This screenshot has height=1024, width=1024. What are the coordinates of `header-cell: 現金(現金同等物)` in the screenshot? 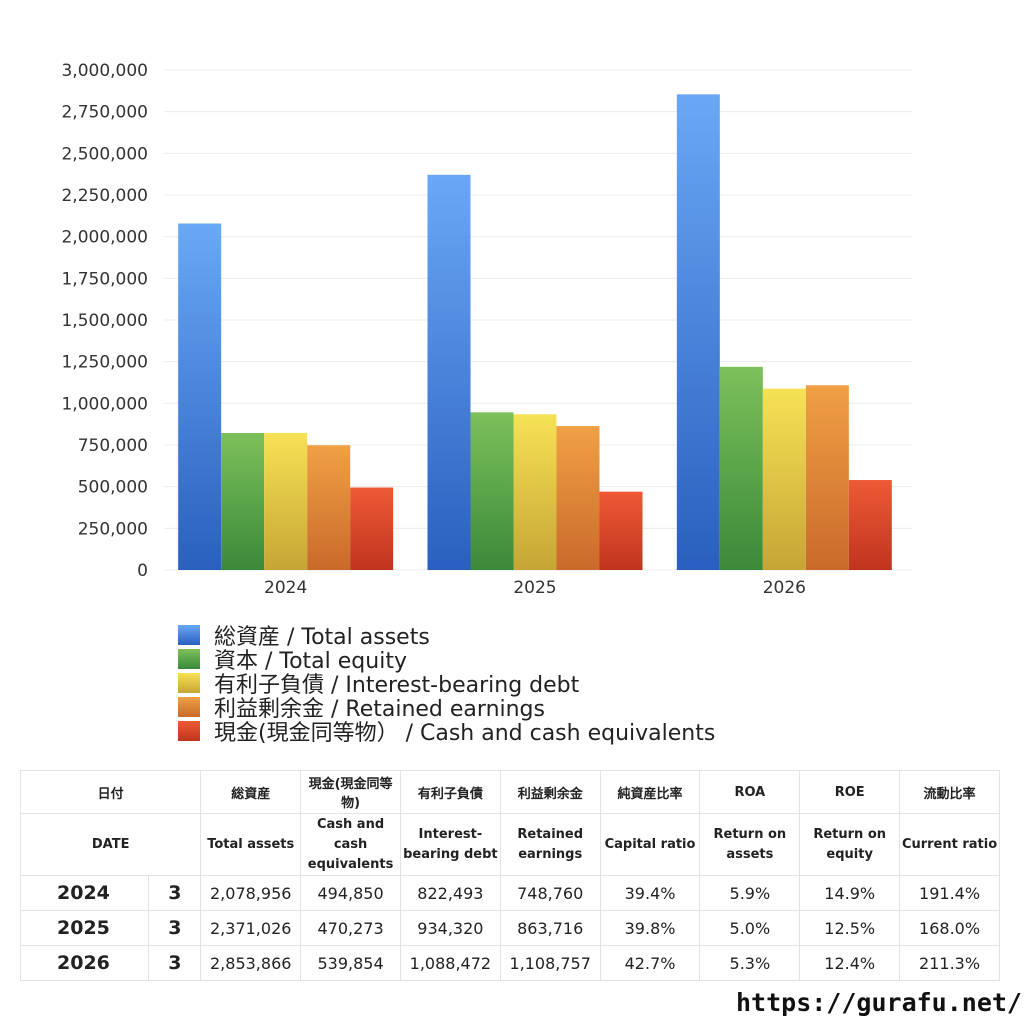 It's located at (350, 792).